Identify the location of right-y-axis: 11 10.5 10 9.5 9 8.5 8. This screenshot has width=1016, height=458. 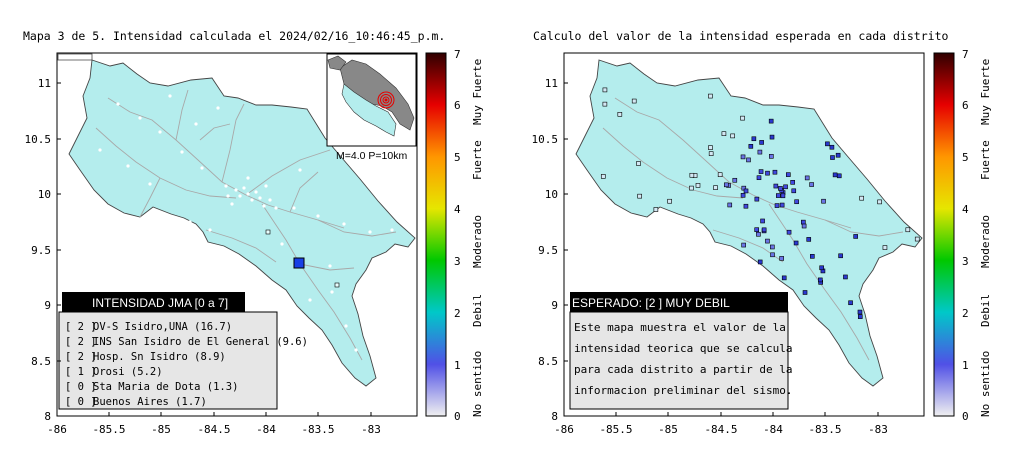
(550, 250).